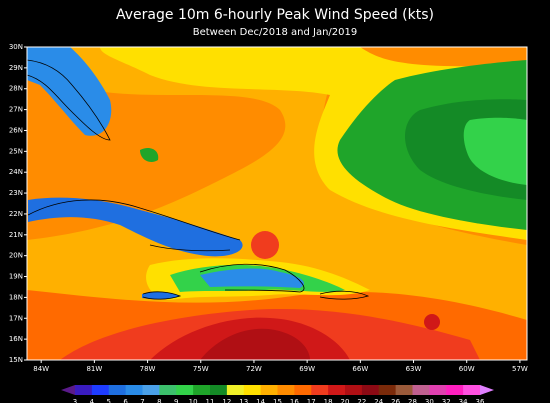 This screenshot has width=550, height=403. I want to click on y-tick-label: 19N, so click(16, 277).